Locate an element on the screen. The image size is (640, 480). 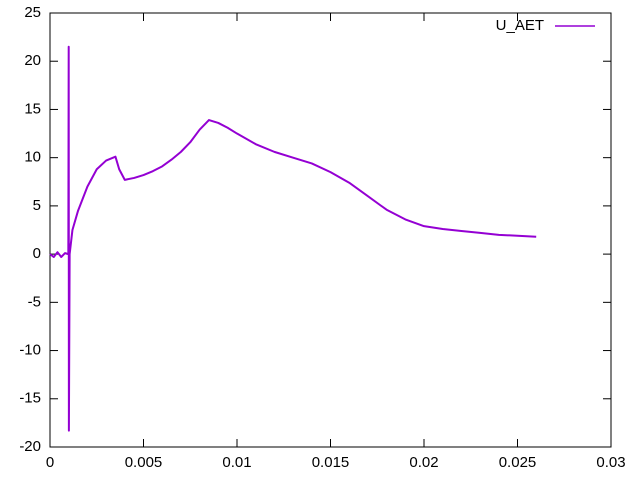
y-tick-label: -5 is located at coordinates (34, 301).